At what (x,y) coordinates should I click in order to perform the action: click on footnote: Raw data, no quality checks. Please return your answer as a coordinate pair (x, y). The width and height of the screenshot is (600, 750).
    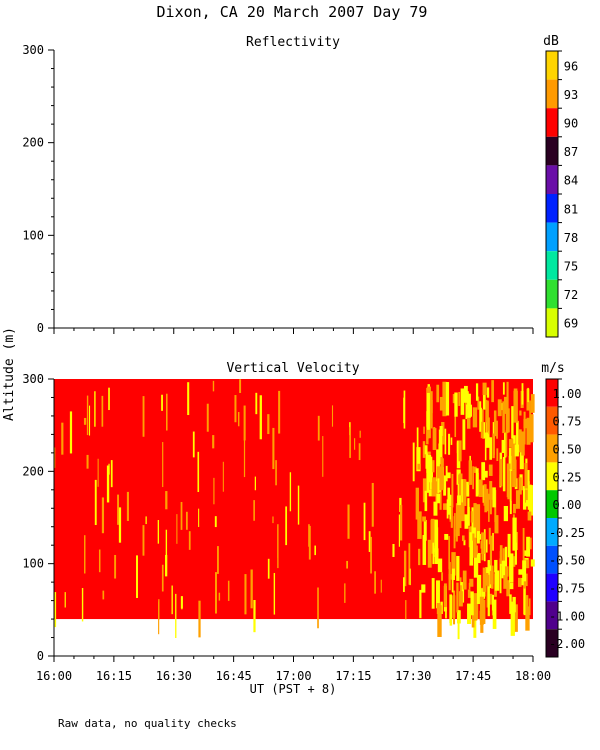
    Looking at the image, I should click on (147, 723).